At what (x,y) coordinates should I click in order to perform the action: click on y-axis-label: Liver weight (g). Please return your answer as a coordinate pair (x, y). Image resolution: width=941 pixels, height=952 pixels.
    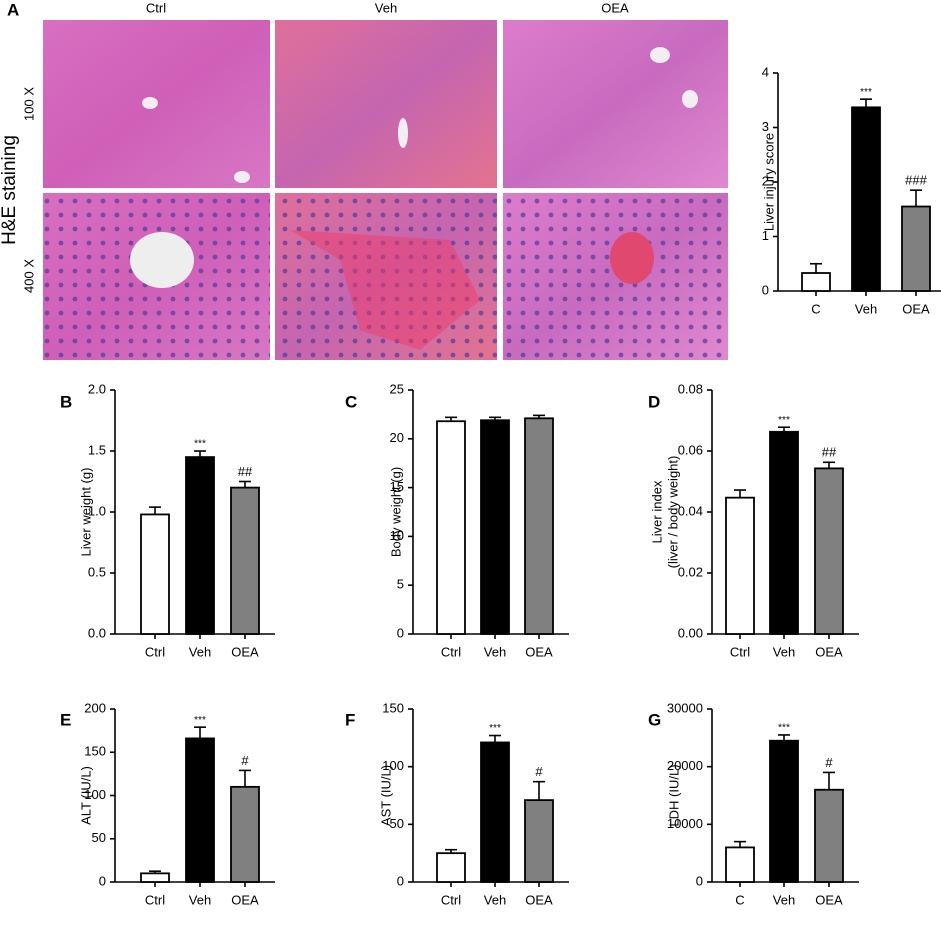
    Looking at the image, I should click on (85, 512).